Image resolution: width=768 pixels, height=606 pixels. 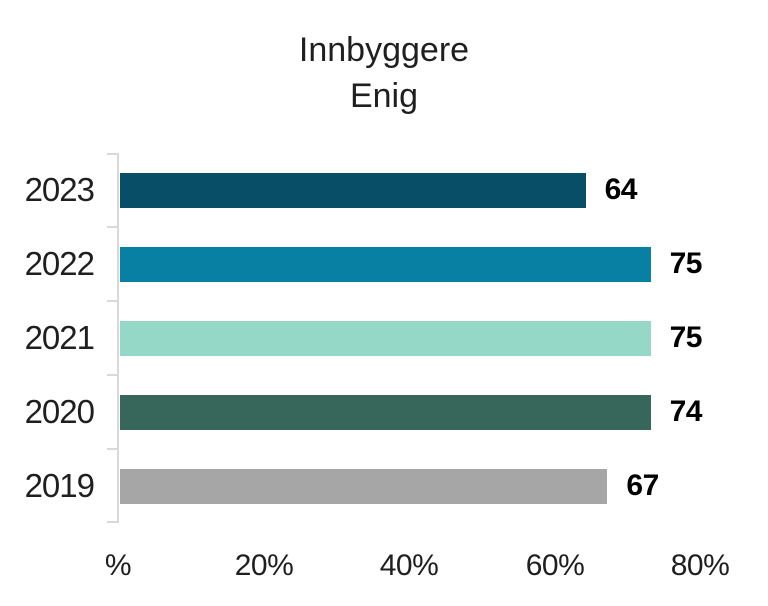 I want to click on y-axis-line, so click(x=118, y=338).